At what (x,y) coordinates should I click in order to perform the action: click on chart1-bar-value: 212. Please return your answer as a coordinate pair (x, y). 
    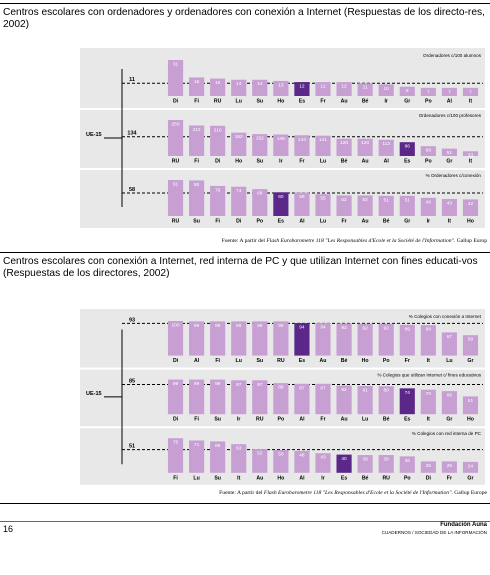
    Looking at the image, I should click on (197, 130).